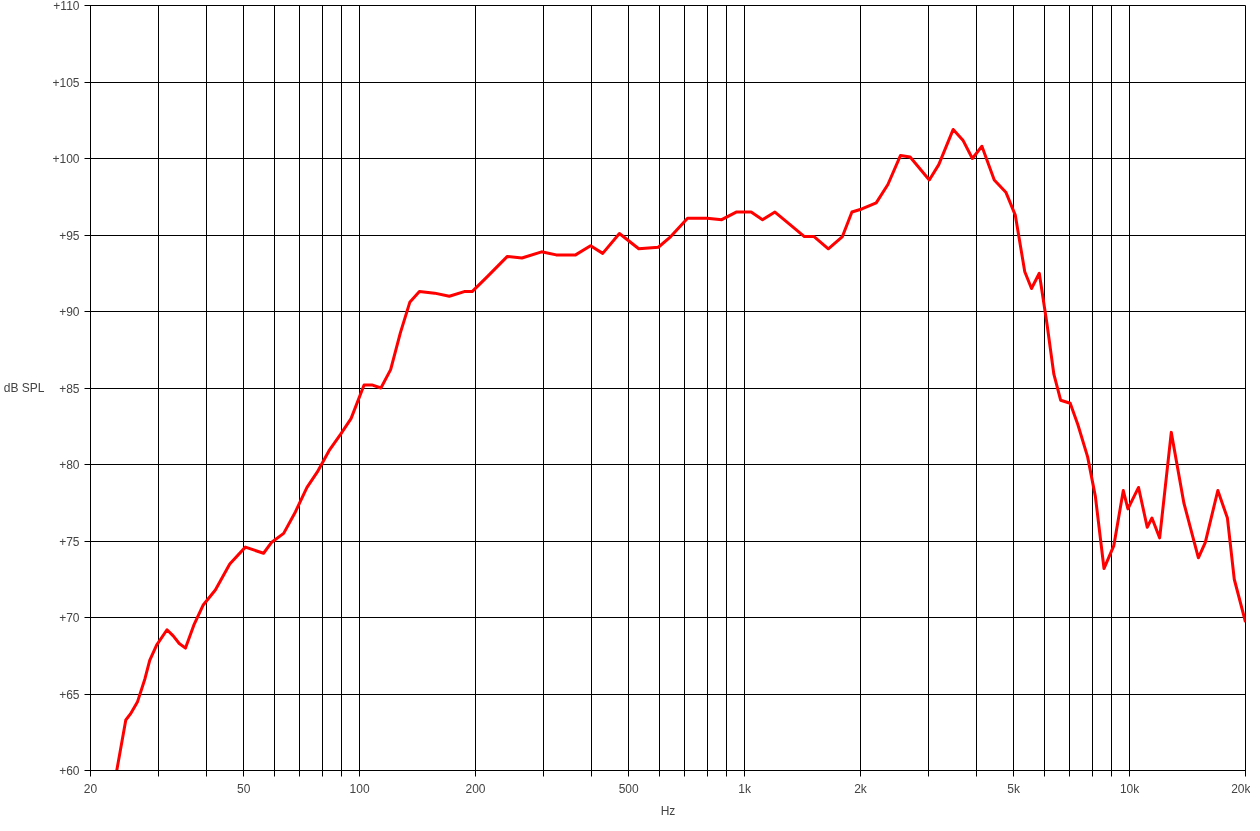  Describe the element at coordinates (1014, 788) in the screenshot. I see `x-tick-label: 5k` at that location.